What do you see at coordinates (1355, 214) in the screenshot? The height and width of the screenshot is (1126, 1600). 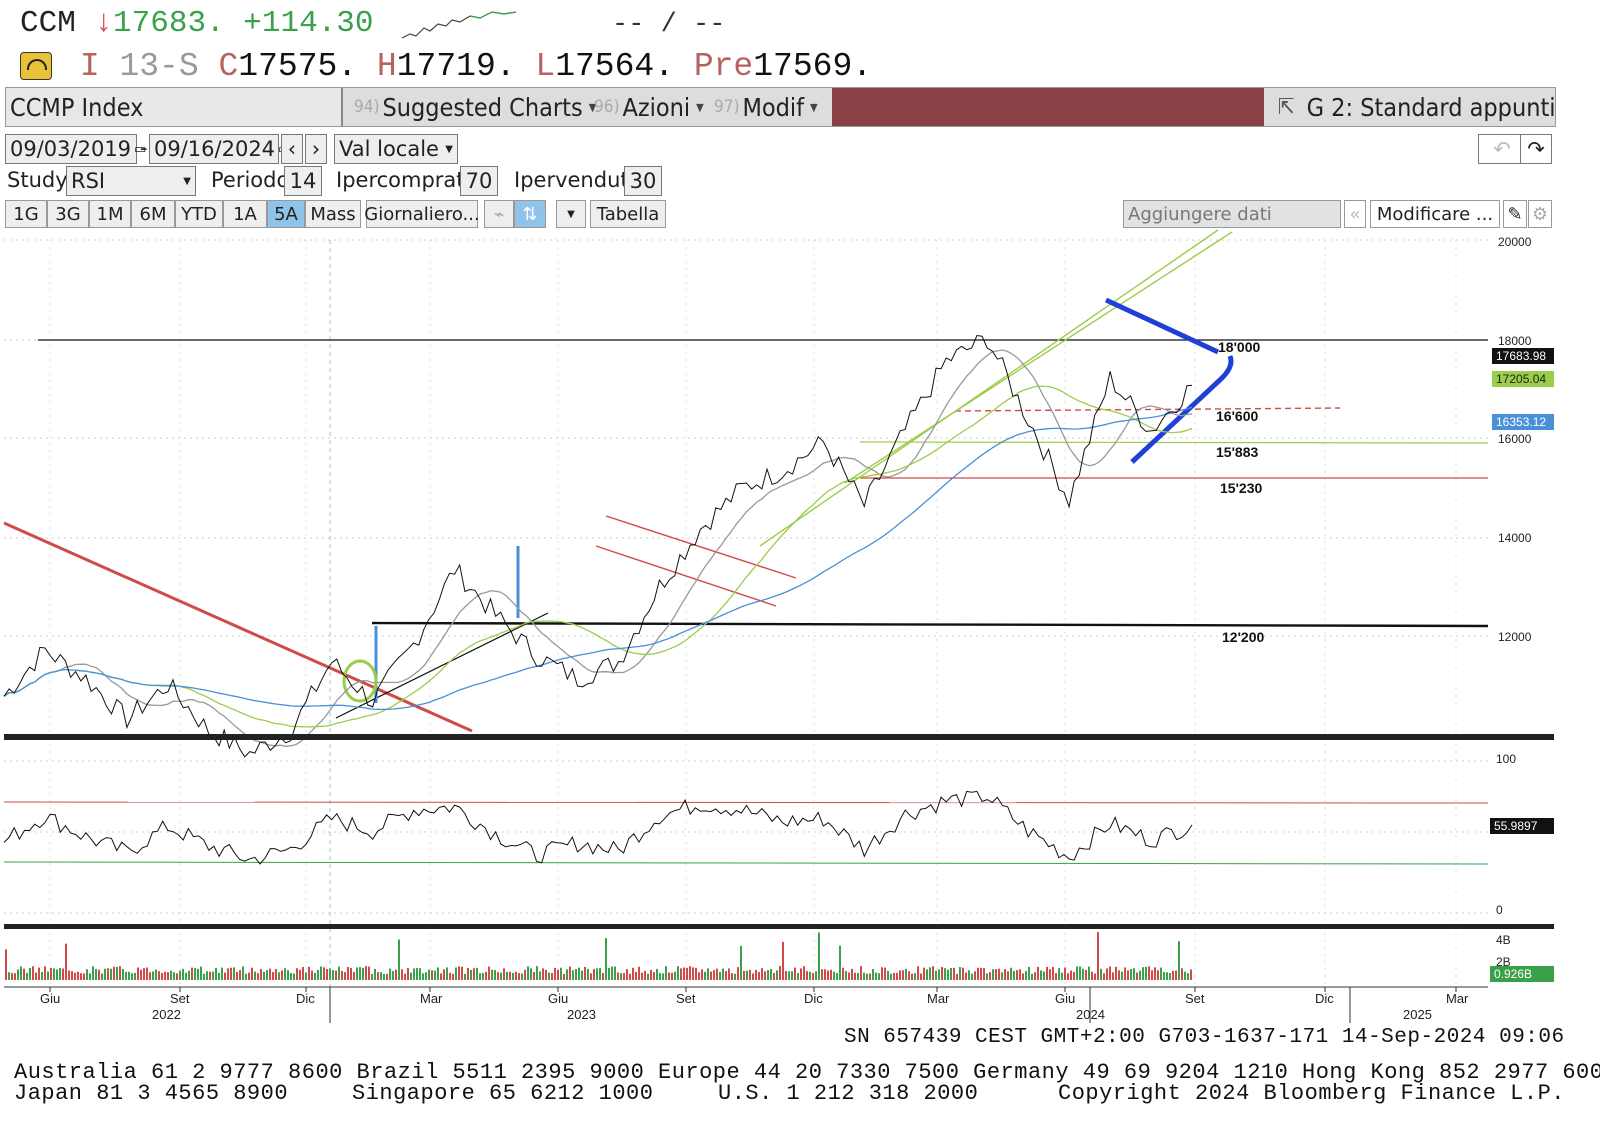 I see `collapse-button: «` at bounding box center [1355, 214].